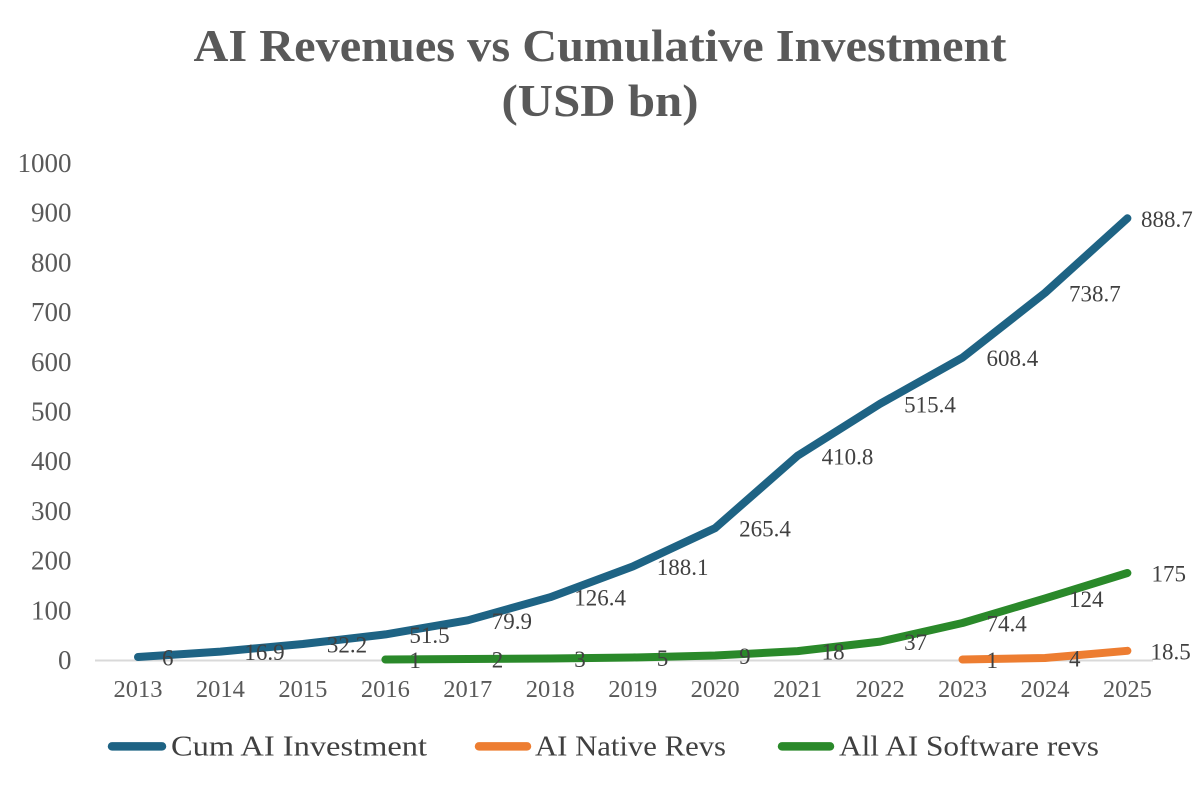  What do you see at coordinates (498, 660) in the screenshot?
I see `svg-text: 2` at bounding box center [498, 660].